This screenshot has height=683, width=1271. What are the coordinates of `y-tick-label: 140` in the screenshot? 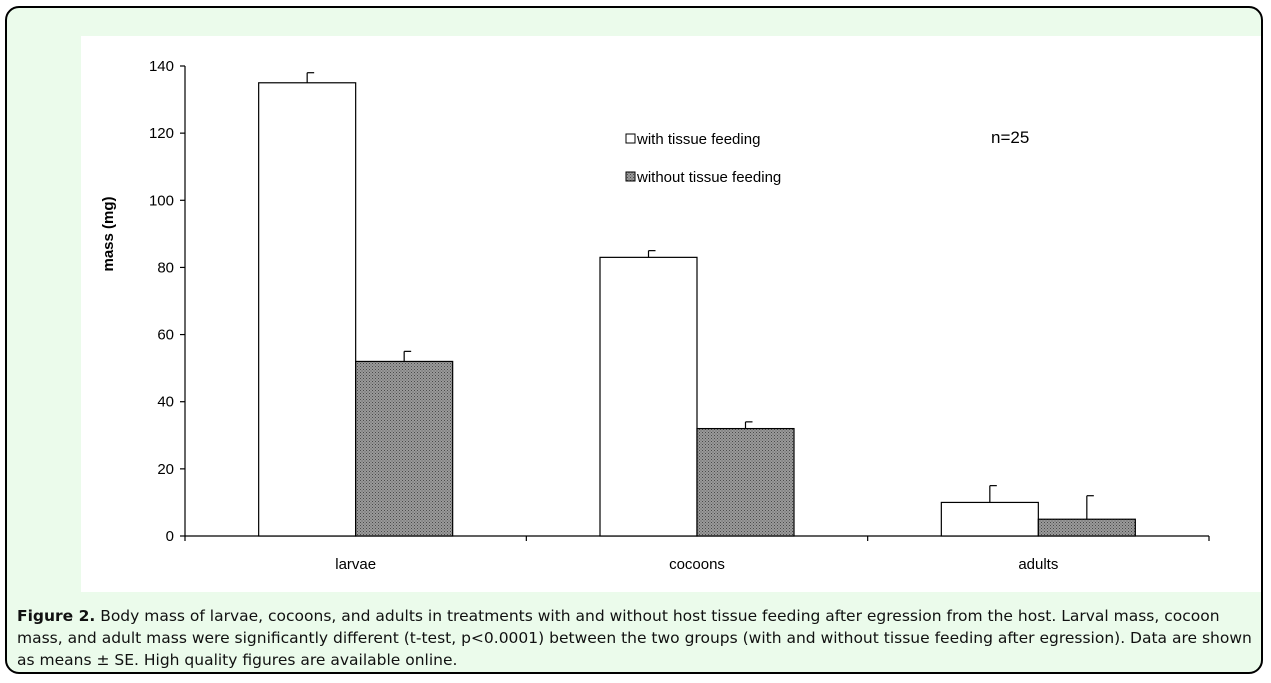 It's located at (161, 66).